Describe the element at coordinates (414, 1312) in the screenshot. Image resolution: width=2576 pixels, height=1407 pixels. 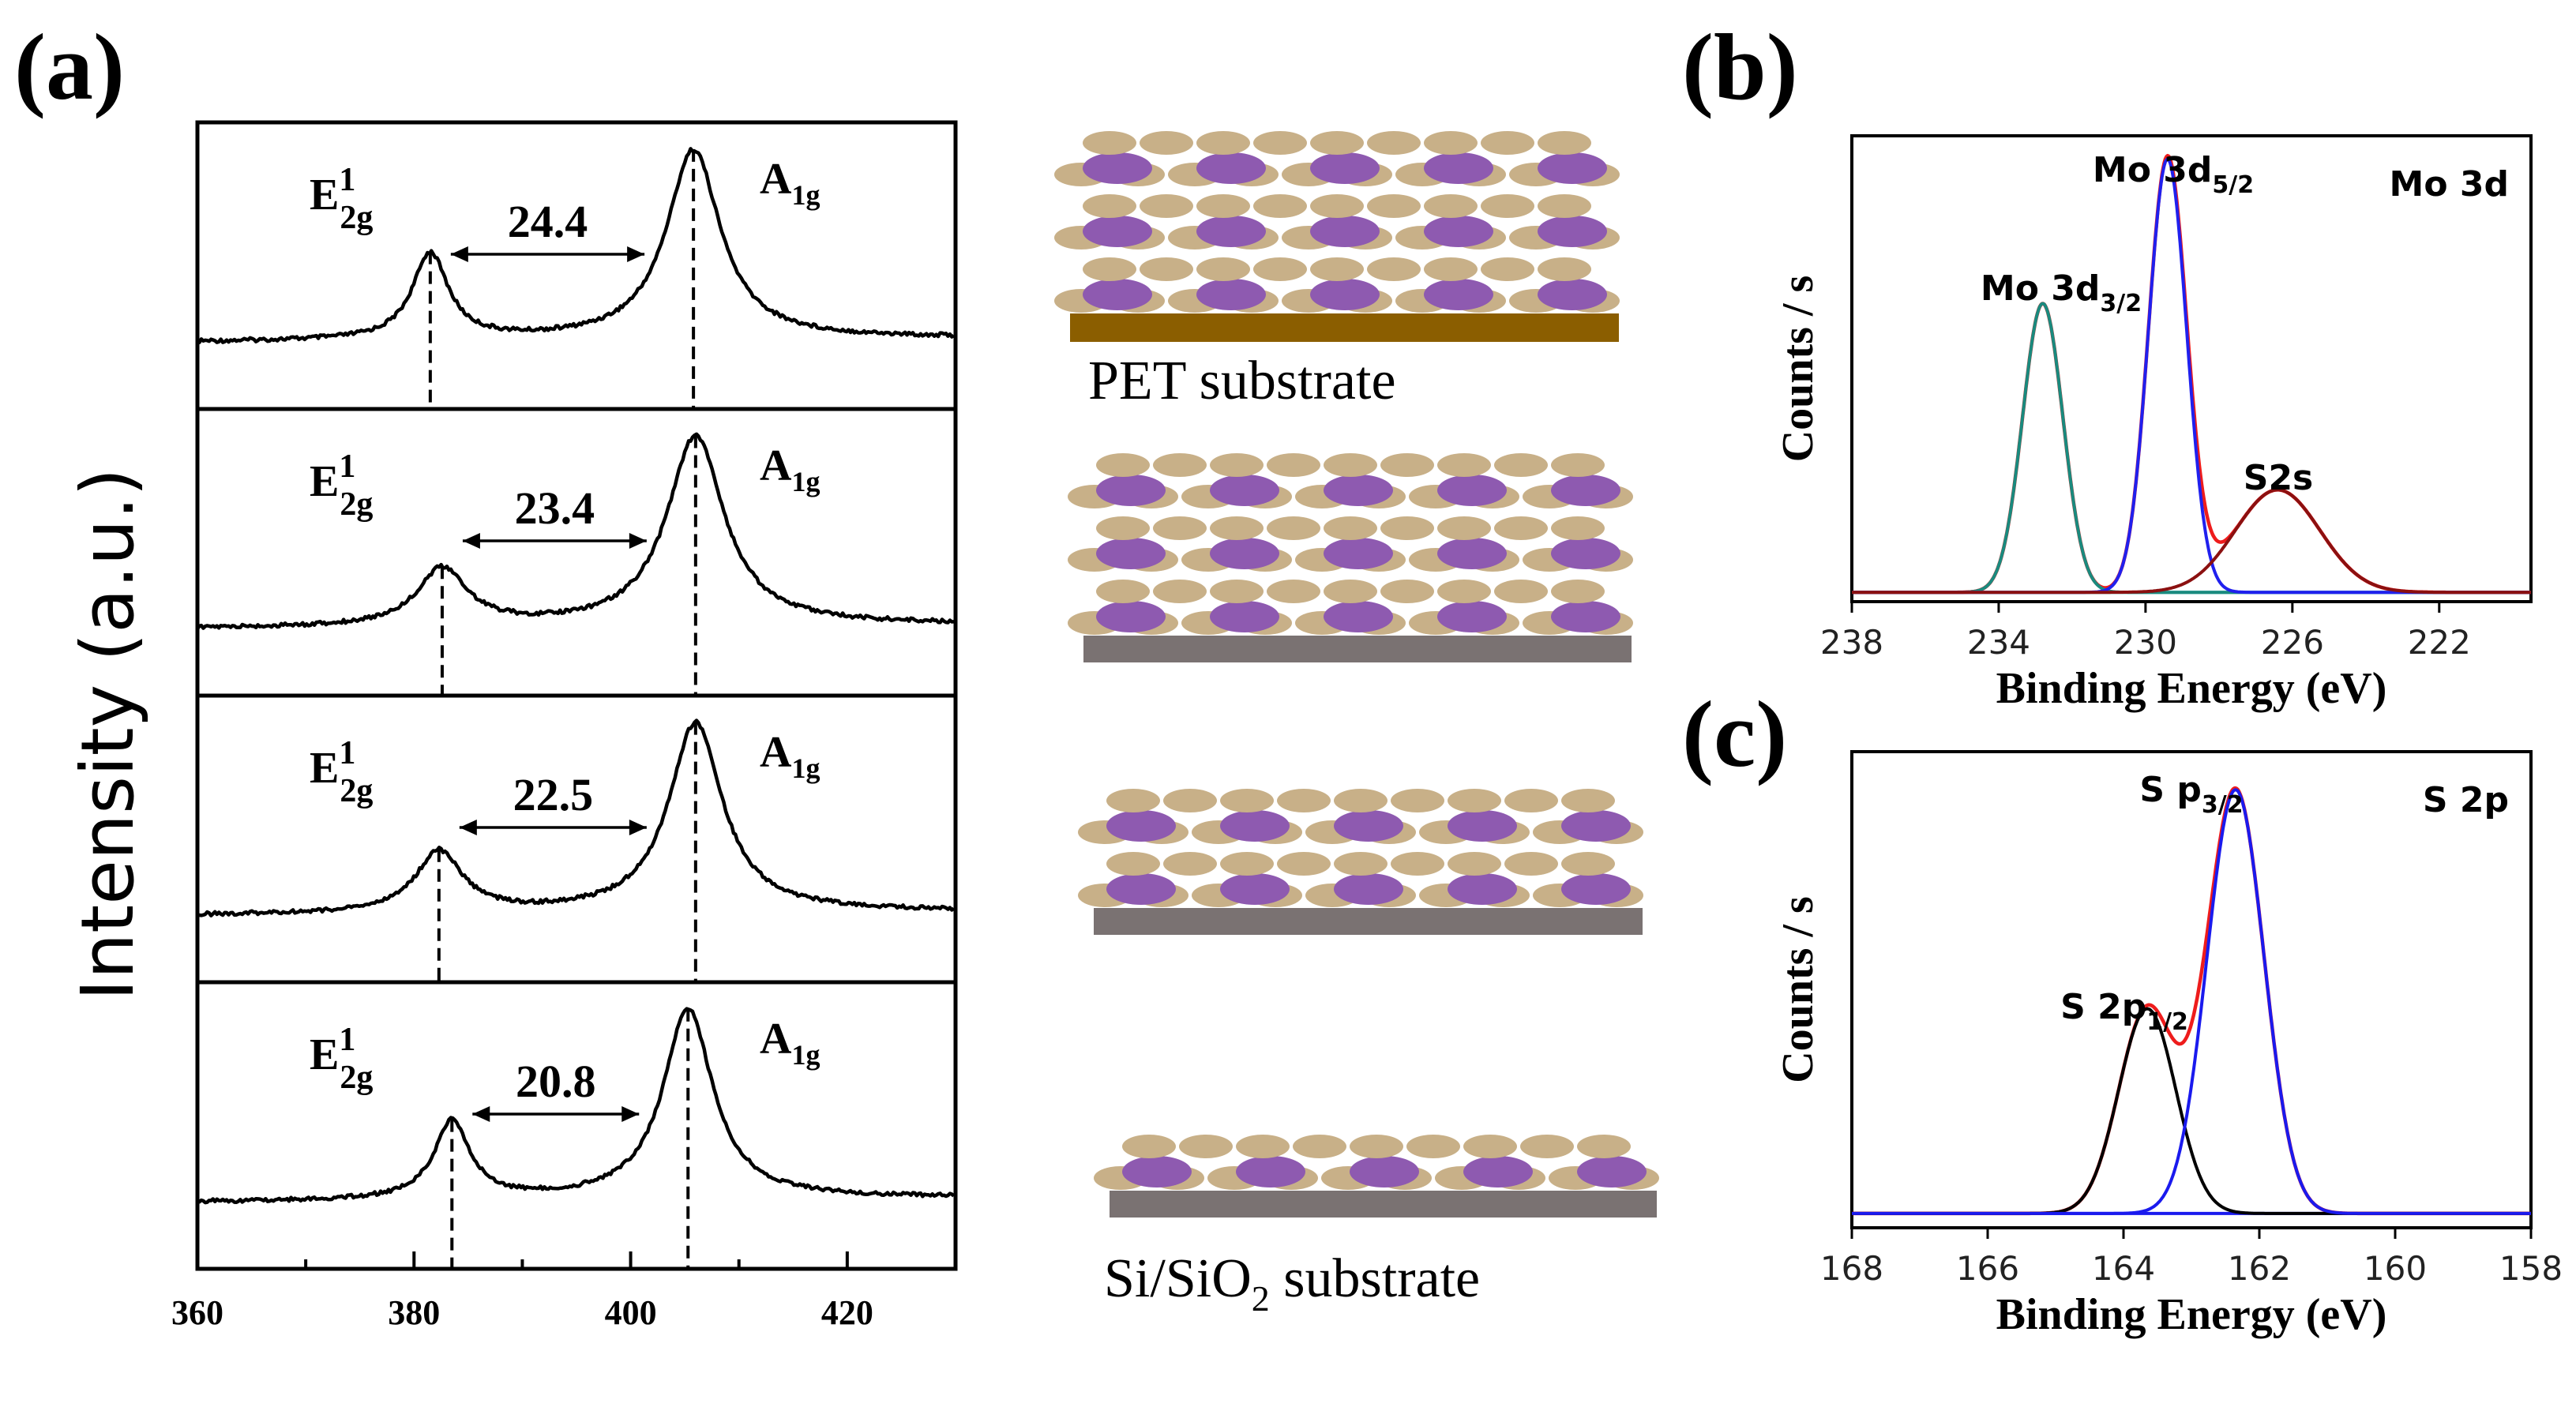
I see `raman-x-tick-label: 380` at that location.